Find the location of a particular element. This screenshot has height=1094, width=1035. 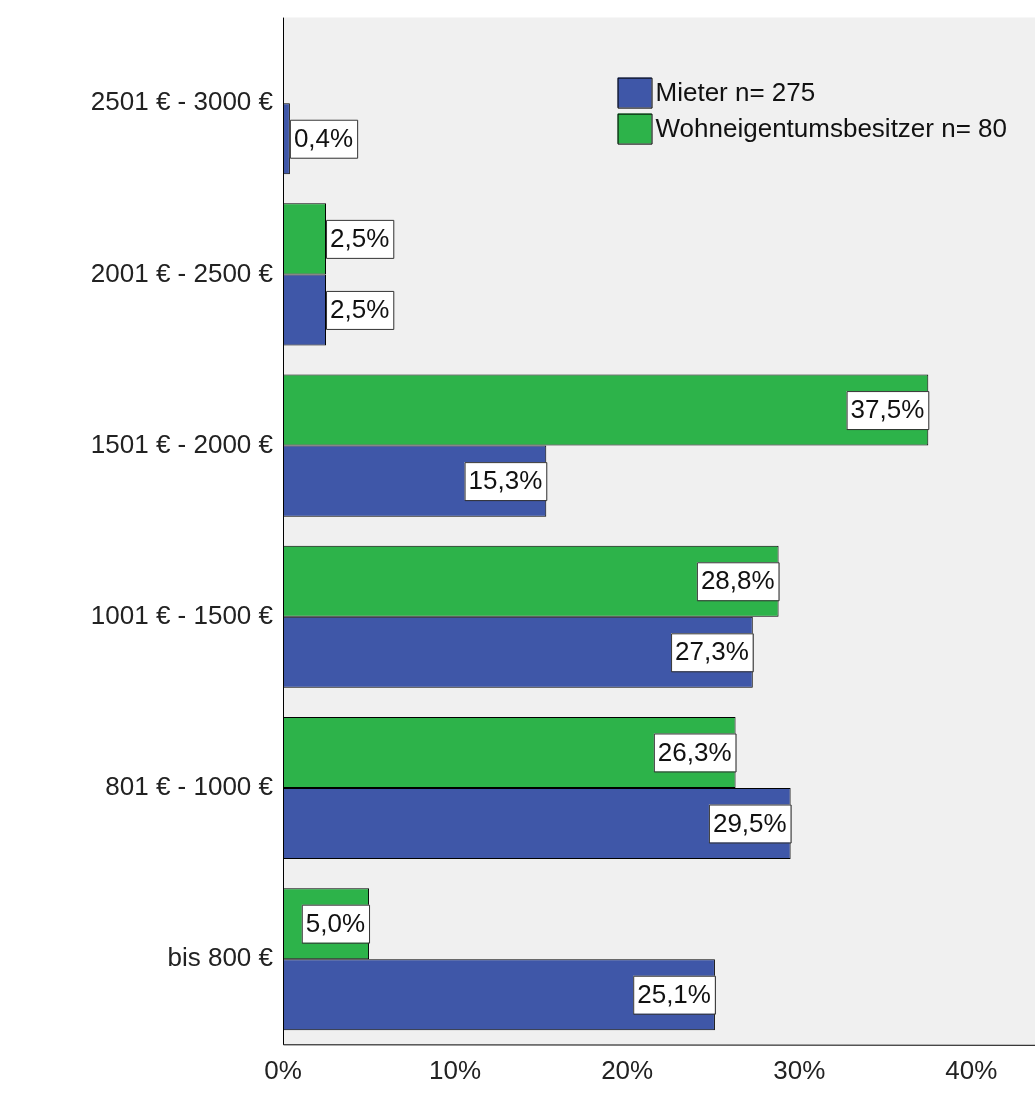

legend-label: Wohneigentumsbesitzer n= 80 is located at coordinates (831, 127).